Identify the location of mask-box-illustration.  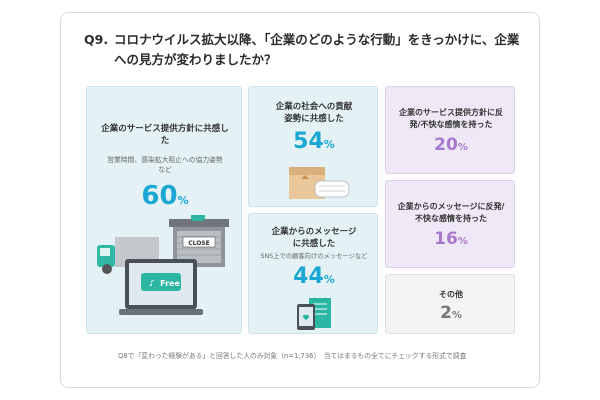
(319, 183).